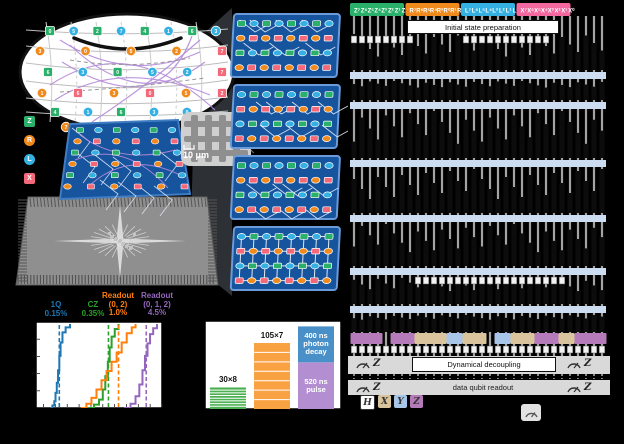 The width and height of the screenshot is (624, 444). What do you see at coordinates (460, 11) in the screenshot?
I see `qubit-label: R⁰` at bounding box center [460, 11].